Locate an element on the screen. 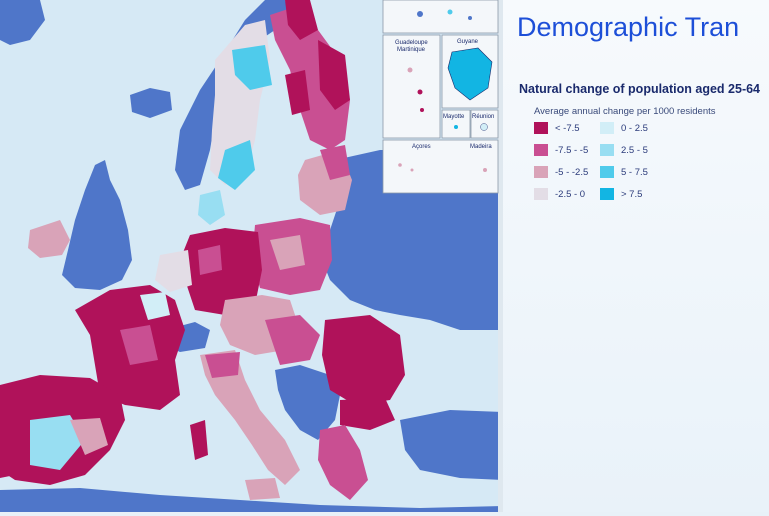  legend-item: -2.5 - 0 is located at coordinates (559, 194).